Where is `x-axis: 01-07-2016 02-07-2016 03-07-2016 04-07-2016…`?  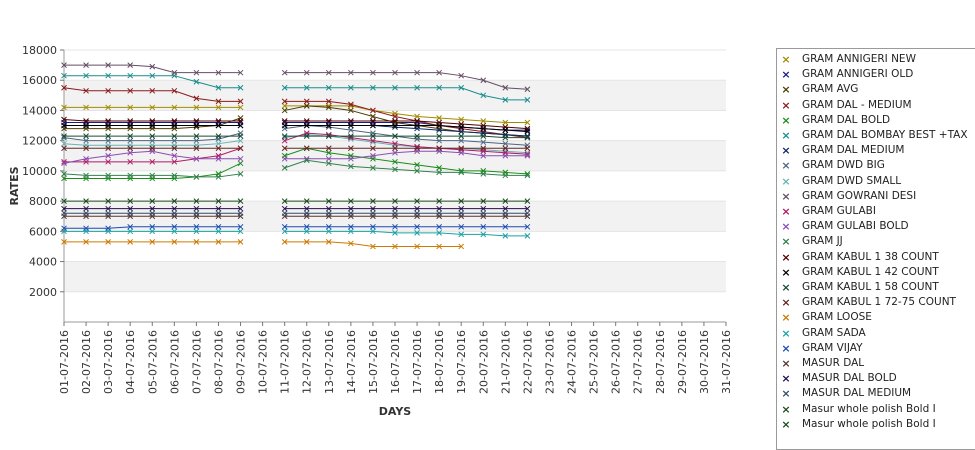 x-axis: 01-07-2016 02-07-2016 03-07-2016 04-07-2016… is located at coordinates (395, 358).